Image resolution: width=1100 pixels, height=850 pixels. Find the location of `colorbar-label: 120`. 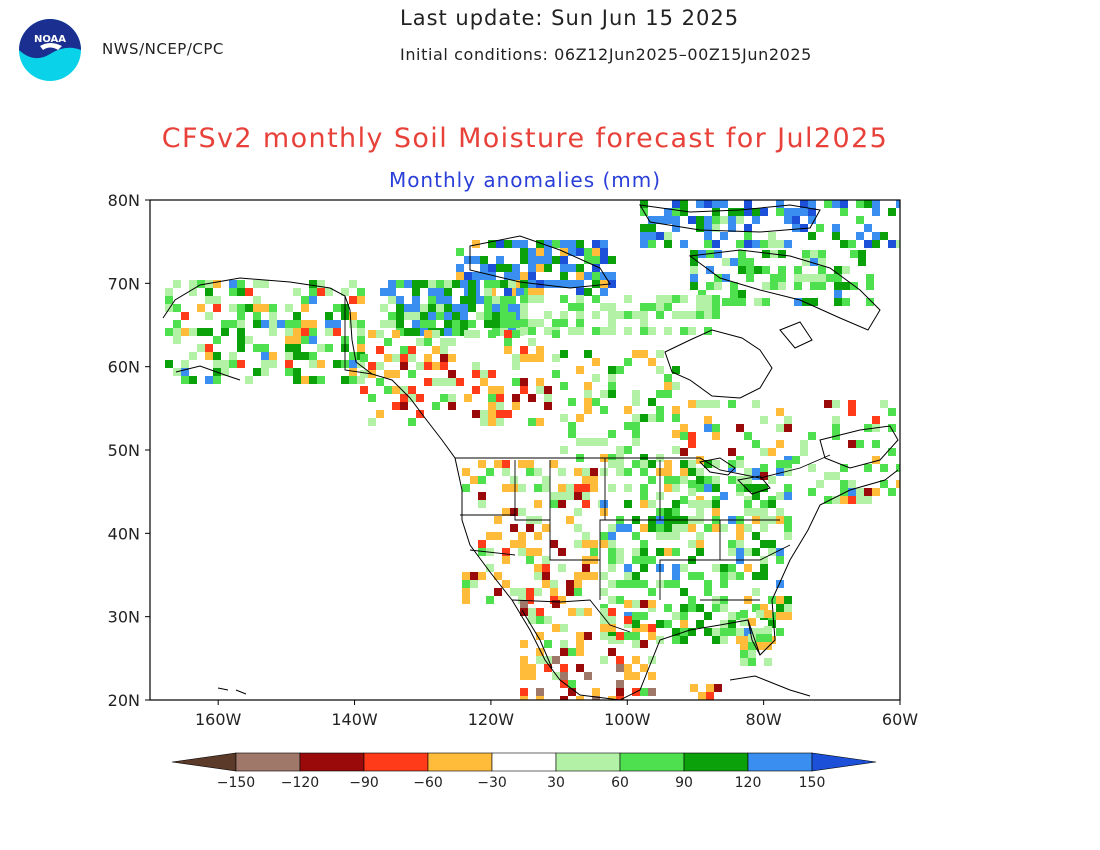

colorbar-label: 120 is located at coordinates (748, 783).